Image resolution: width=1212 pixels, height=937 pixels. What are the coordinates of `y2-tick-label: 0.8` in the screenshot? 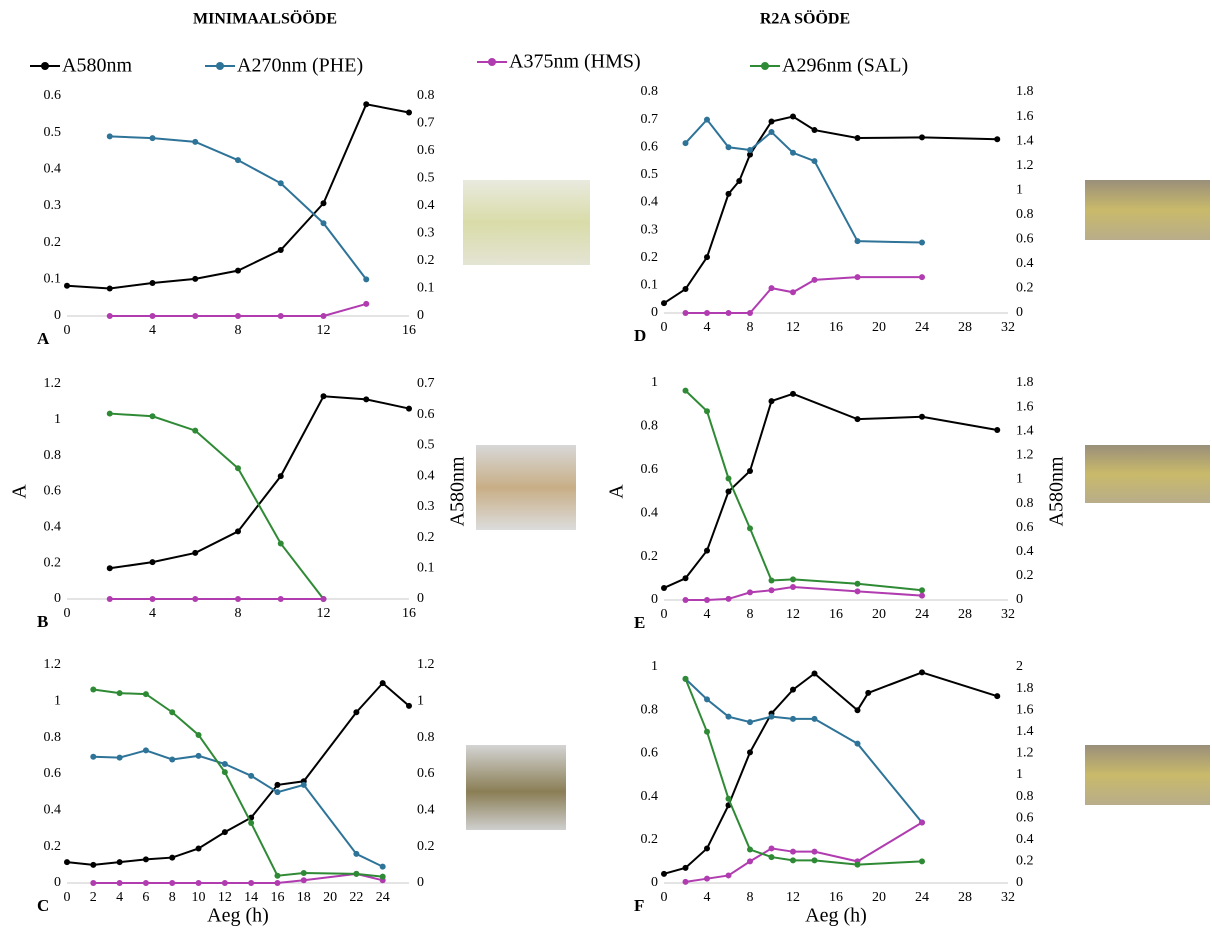 It's located at (1025, 214).